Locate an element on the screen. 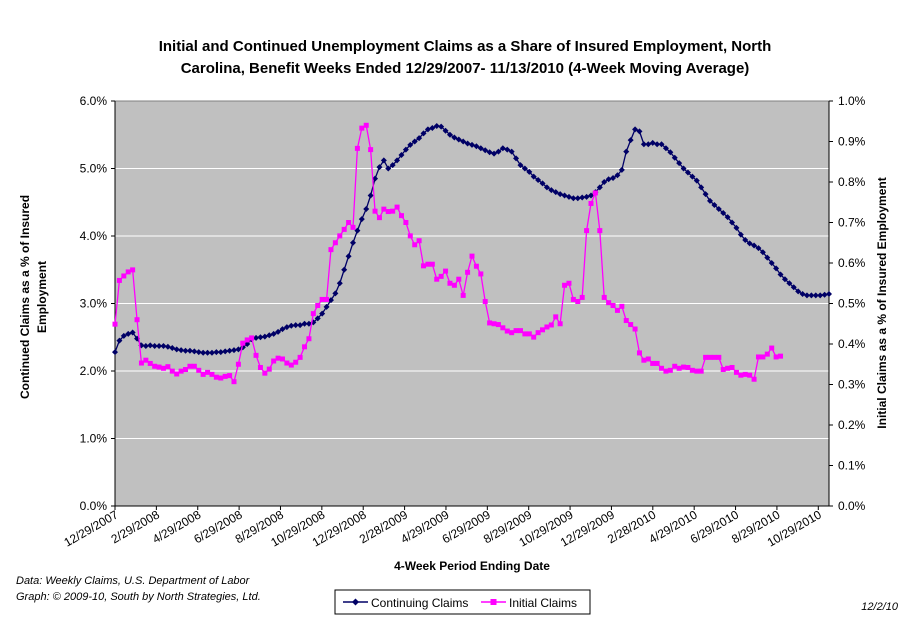  legend-initial-label: Initial Claims is located at coordinates (543, 603).